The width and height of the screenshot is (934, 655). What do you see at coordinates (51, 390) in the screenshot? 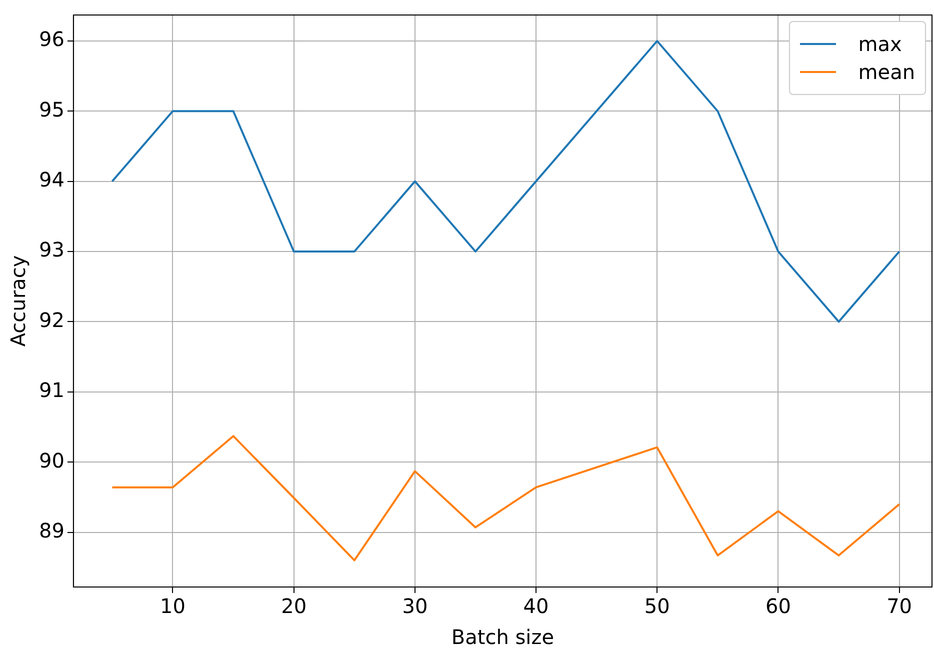
I see `y-tick-label: 91` at bounding box center [51, 390].